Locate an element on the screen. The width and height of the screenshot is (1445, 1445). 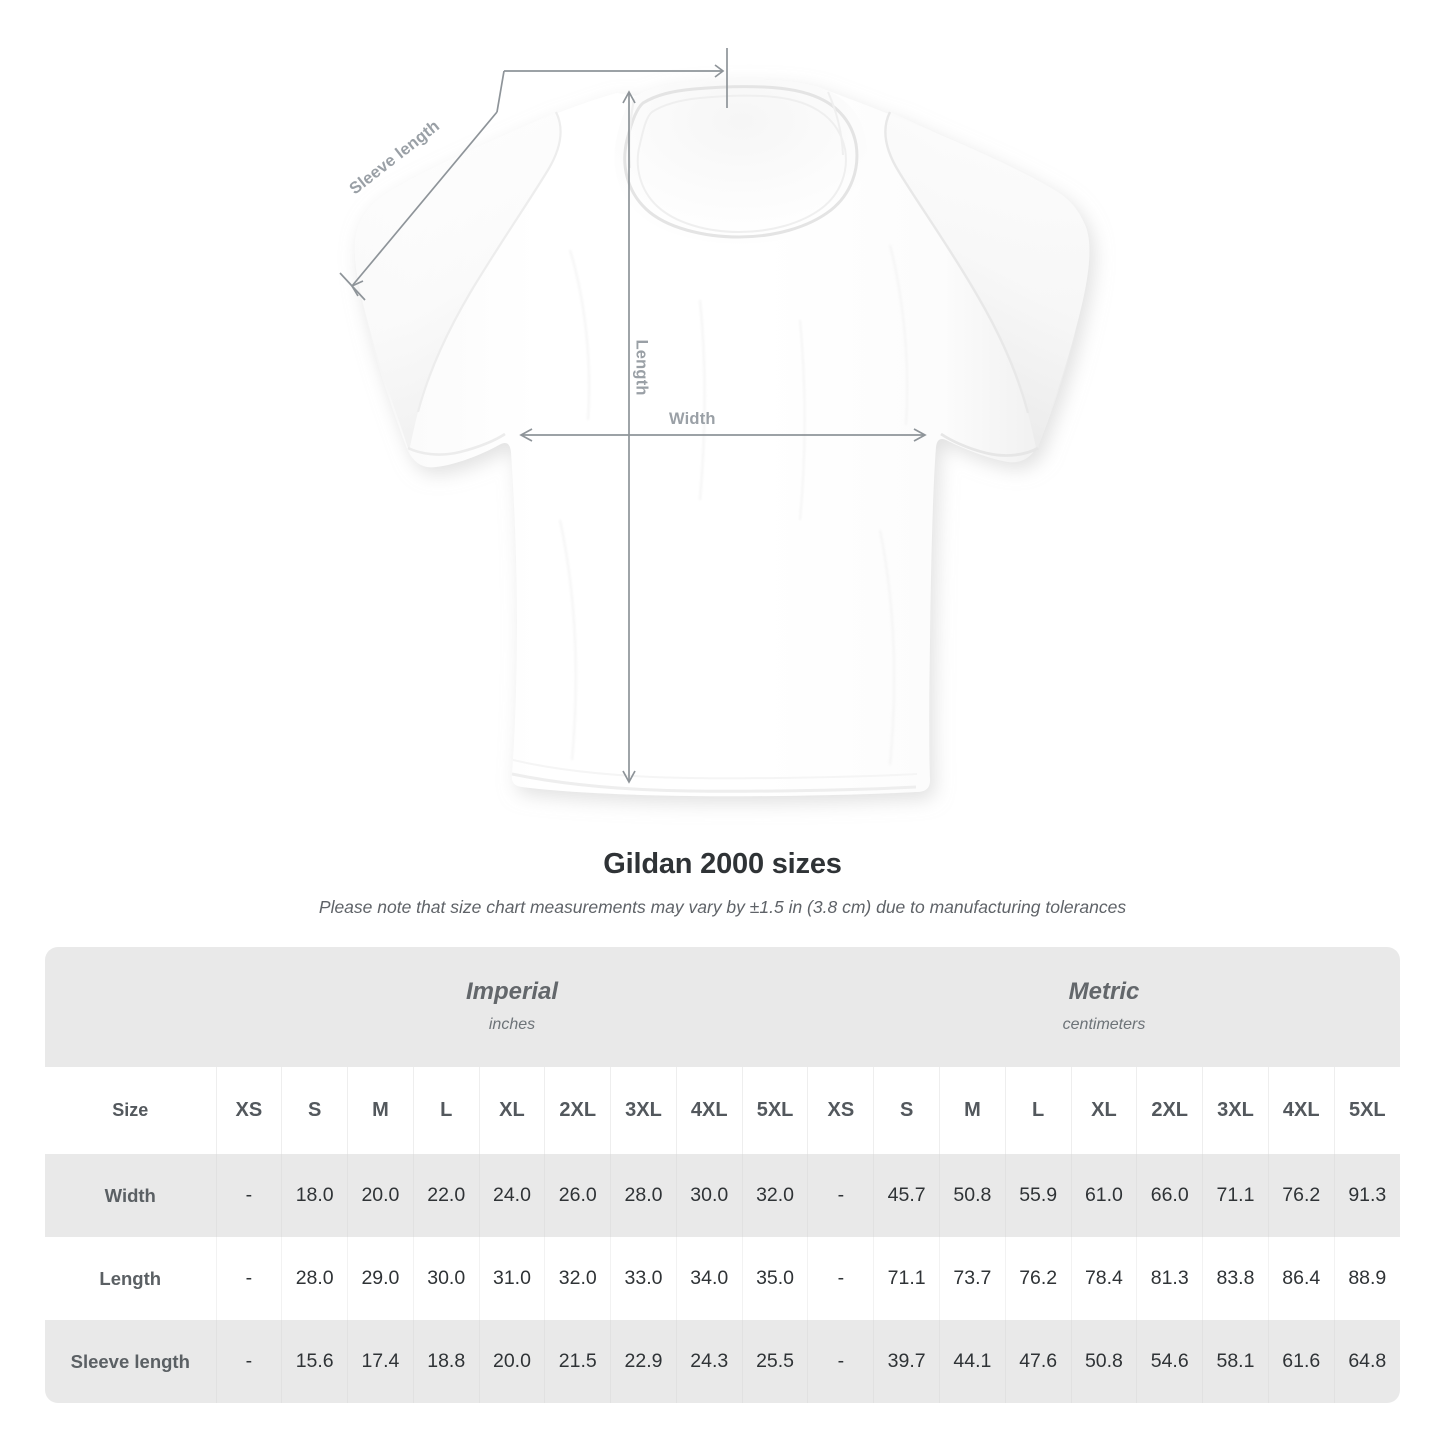
measurement-value: 64.8 is located at coordinates (1367, 1361).